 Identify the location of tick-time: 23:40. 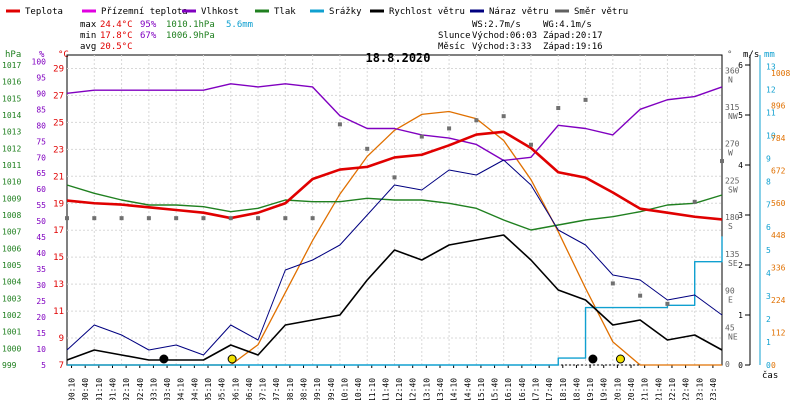
(713, 389).